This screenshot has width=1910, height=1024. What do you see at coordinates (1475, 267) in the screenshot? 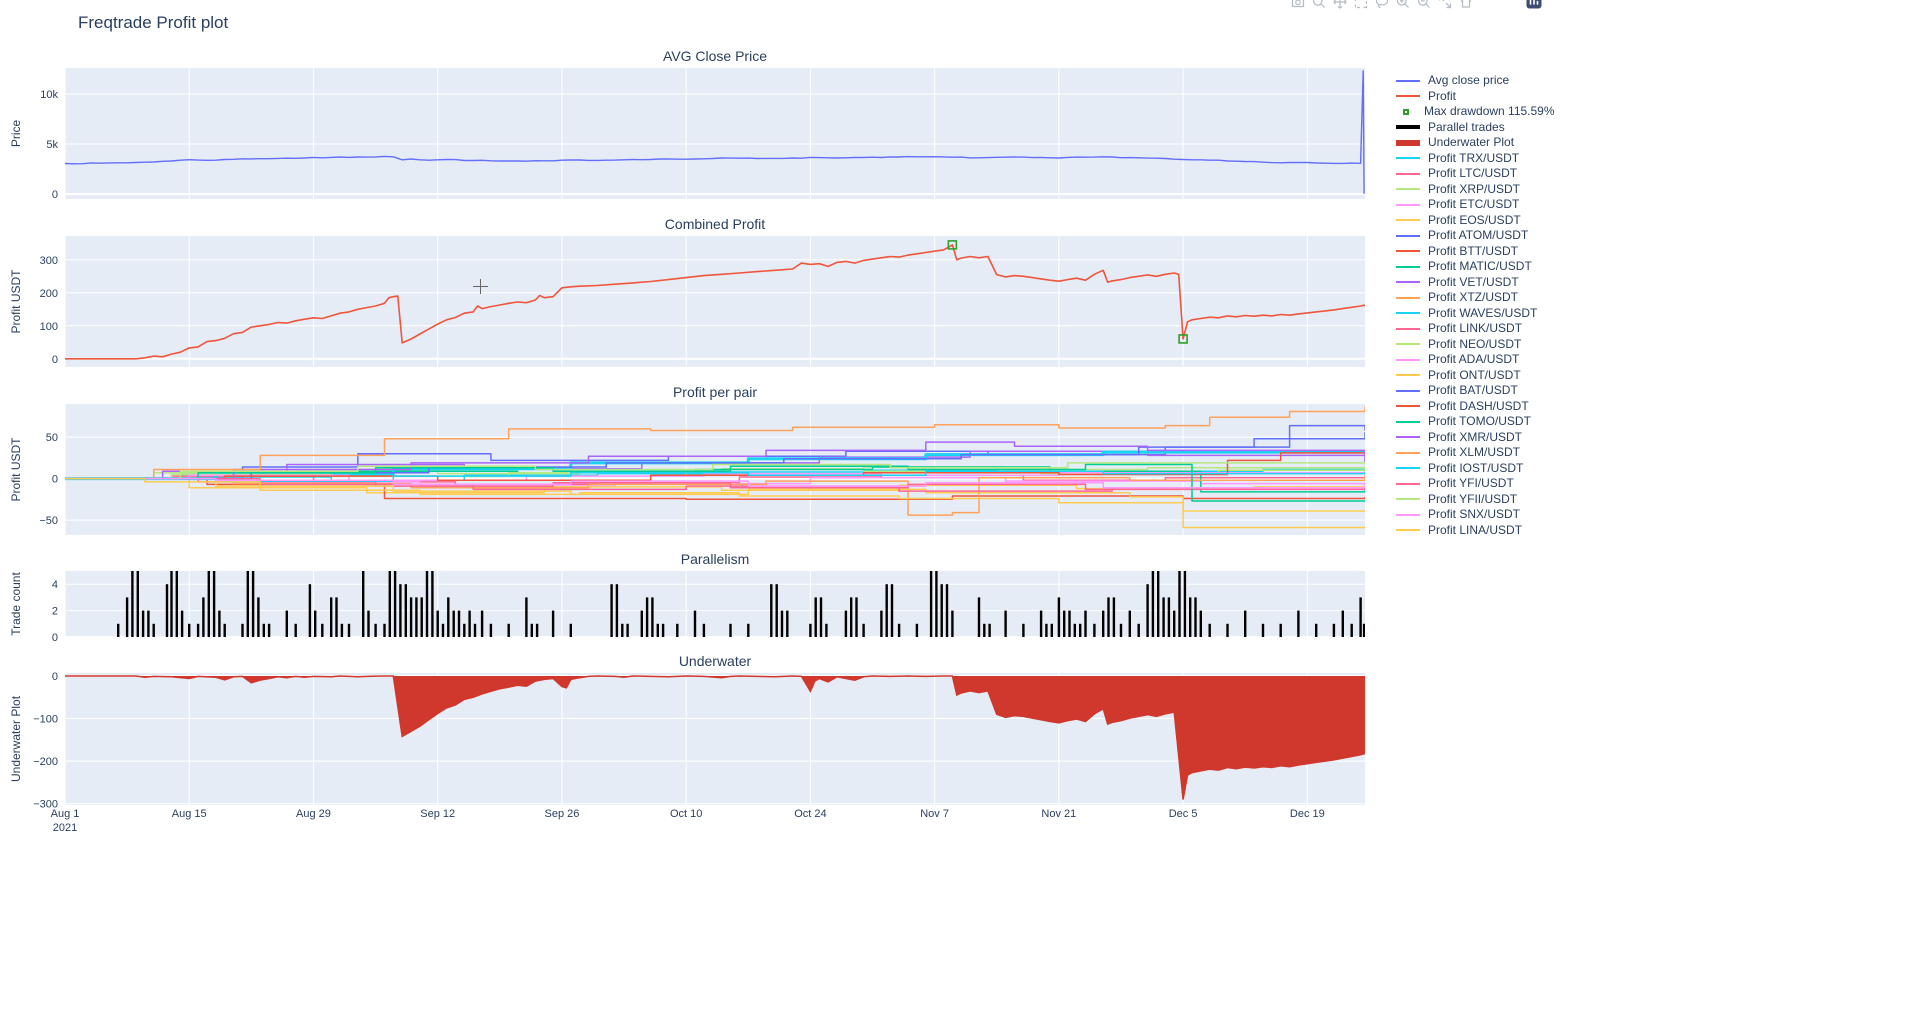
I see `legend-item: Profit MATIC/USDT` at bounding box center [1475, 267].